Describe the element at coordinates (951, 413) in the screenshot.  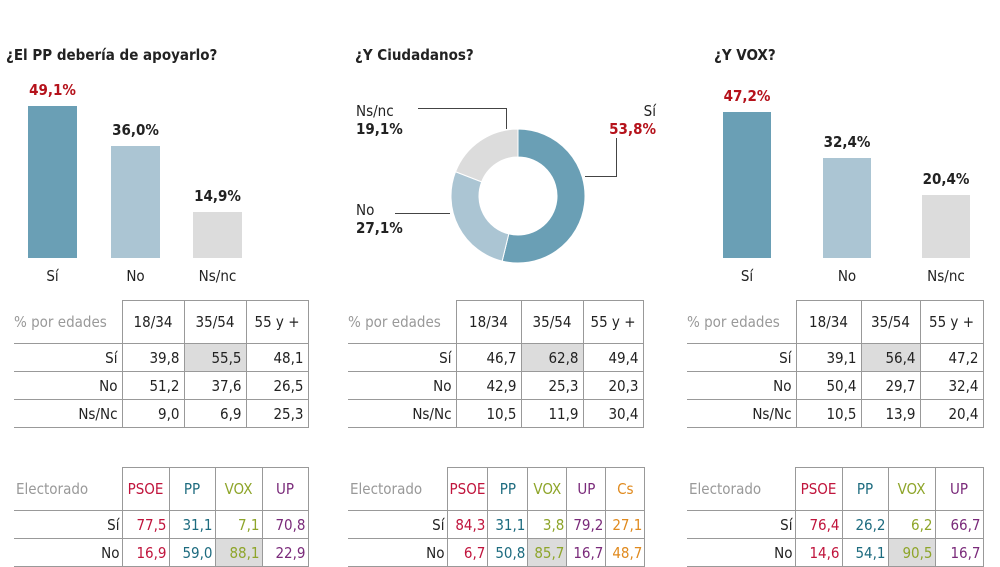
I see `table-cell: 20,4` at that location.